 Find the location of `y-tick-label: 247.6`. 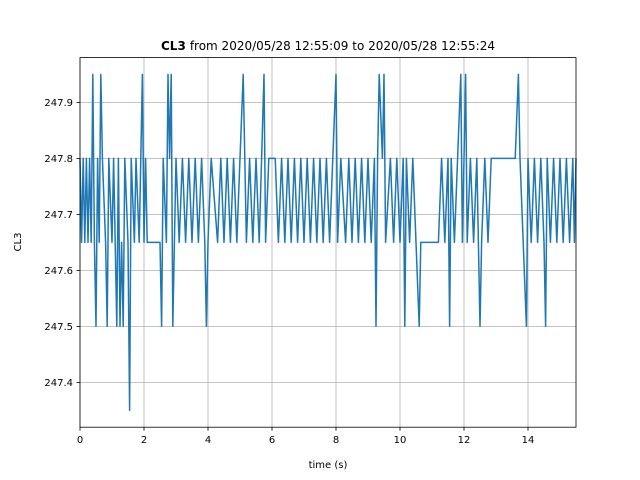

y-tick-label: 247.6 is located at coordinates (58, 271).